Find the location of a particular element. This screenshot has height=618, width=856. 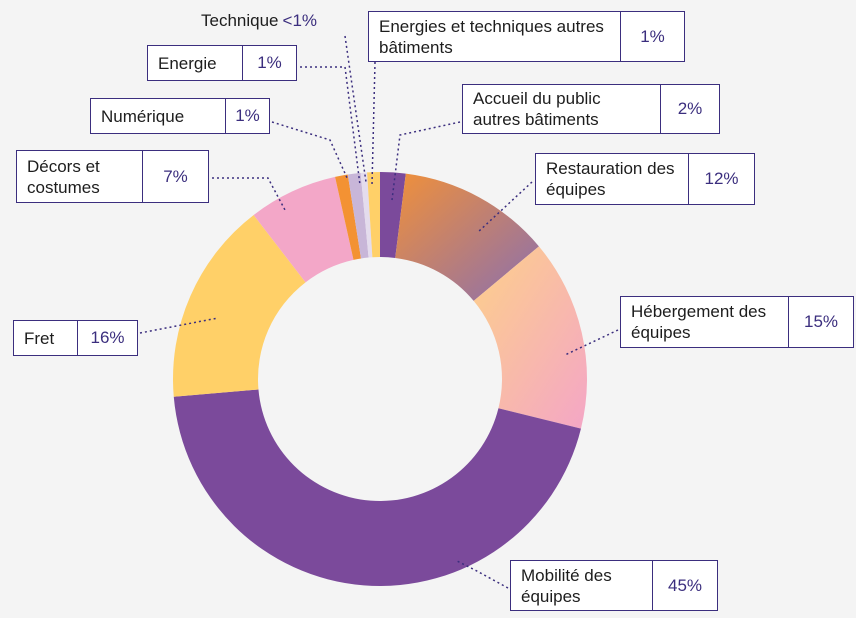

callout: Décors et costumes 7% is located at coordinates (112, 176).